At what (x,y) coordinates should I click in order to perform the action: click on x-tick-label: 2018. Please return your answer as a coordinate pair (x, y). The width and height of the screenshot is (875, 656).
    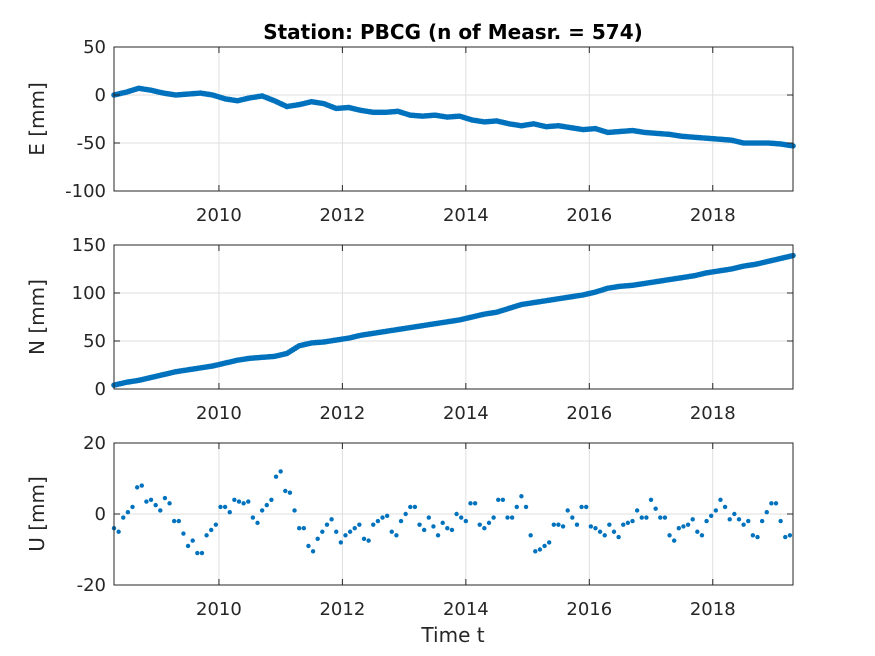
    Looking at the image, I should click on (713, 413).